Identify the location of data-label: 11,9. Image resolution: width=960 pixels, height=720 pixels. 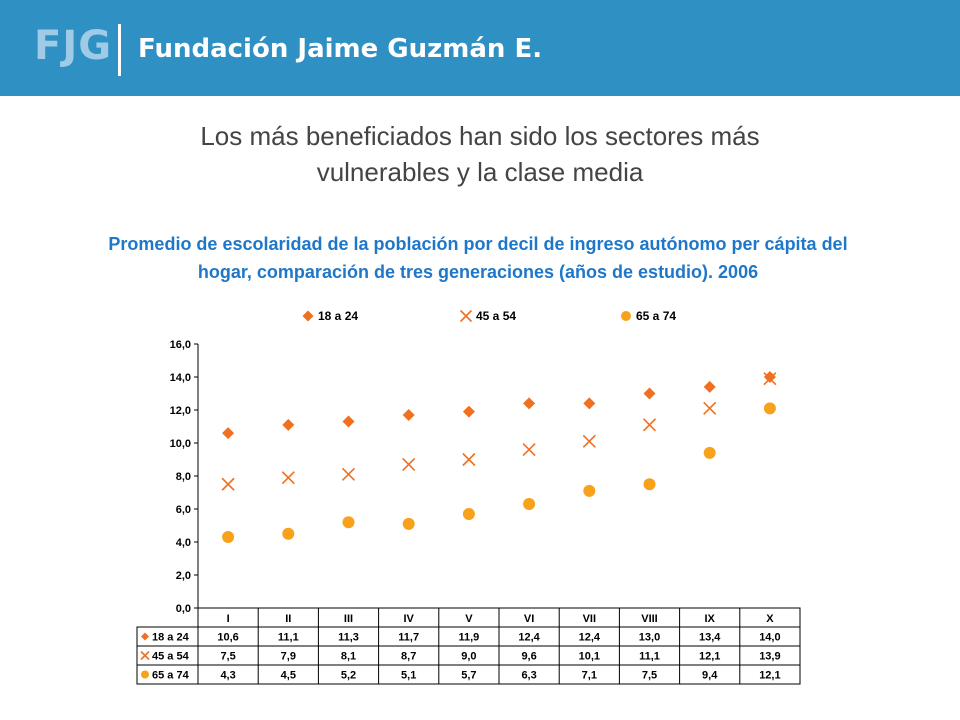
(468, 638).